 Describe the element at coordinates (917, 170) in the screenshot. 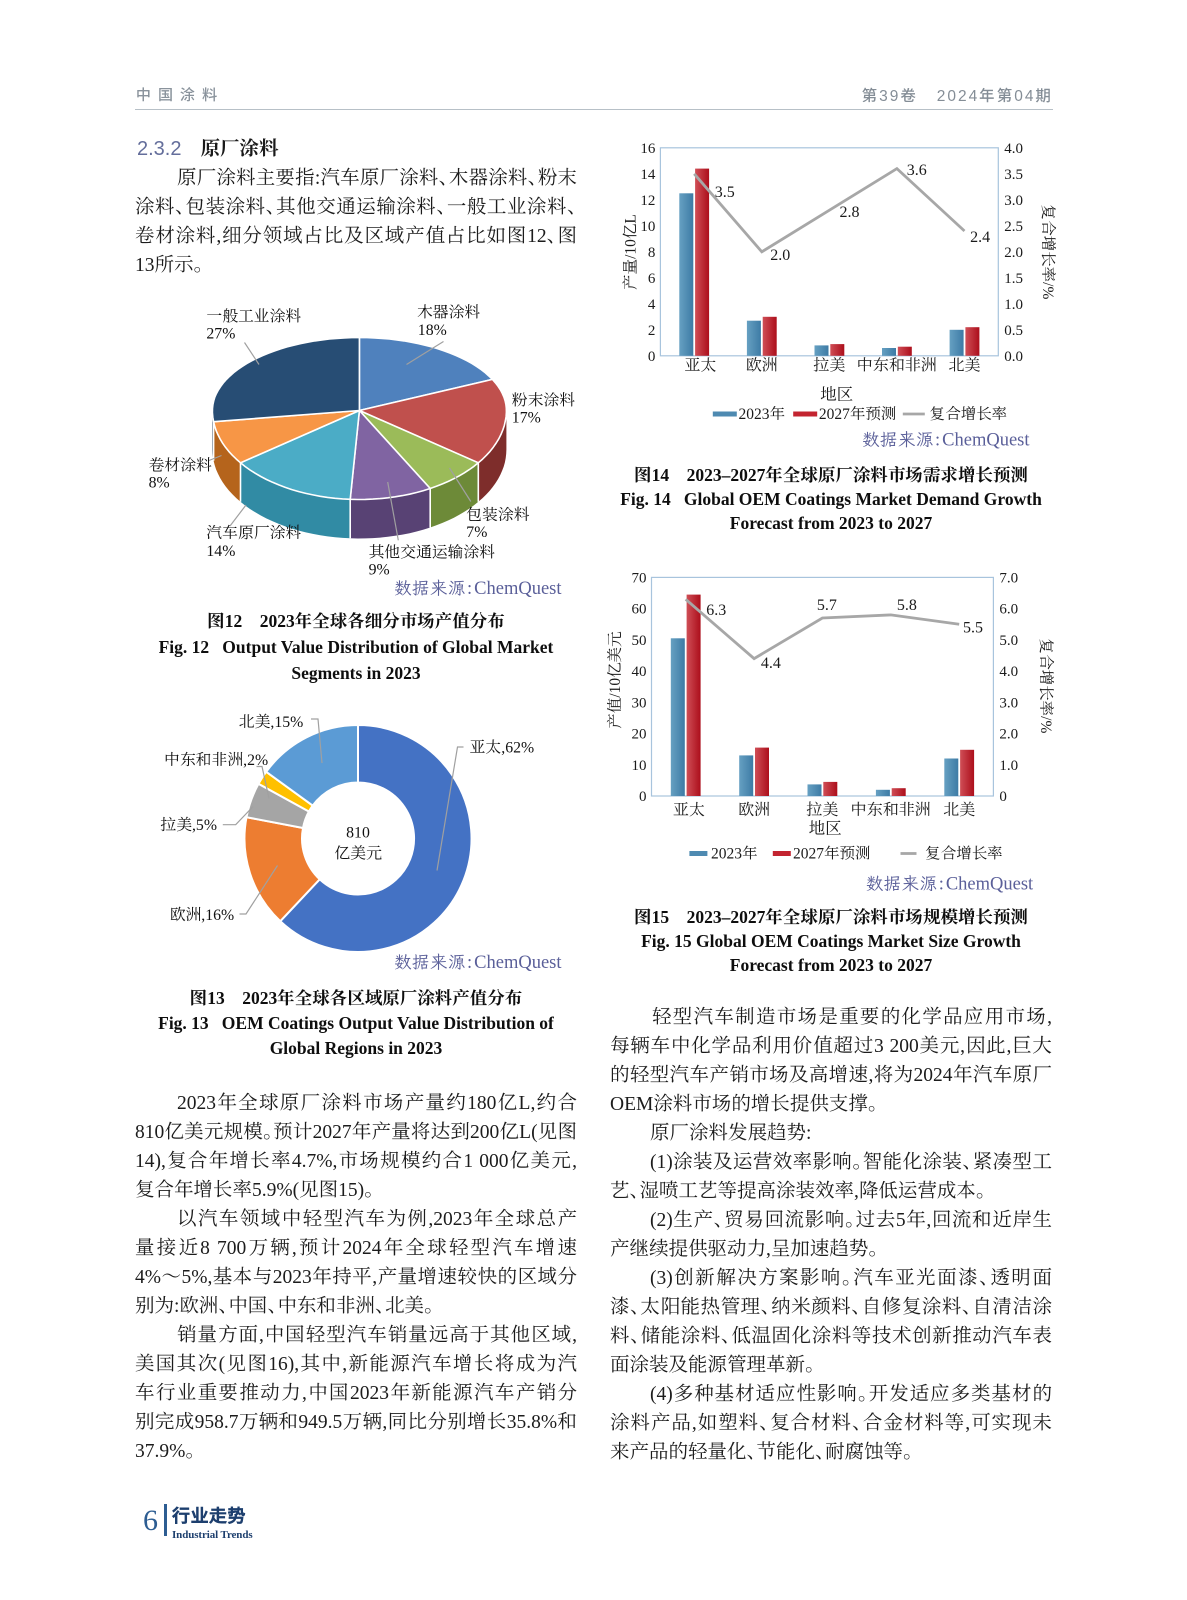

I see `svg-text: 3.6` at that location.